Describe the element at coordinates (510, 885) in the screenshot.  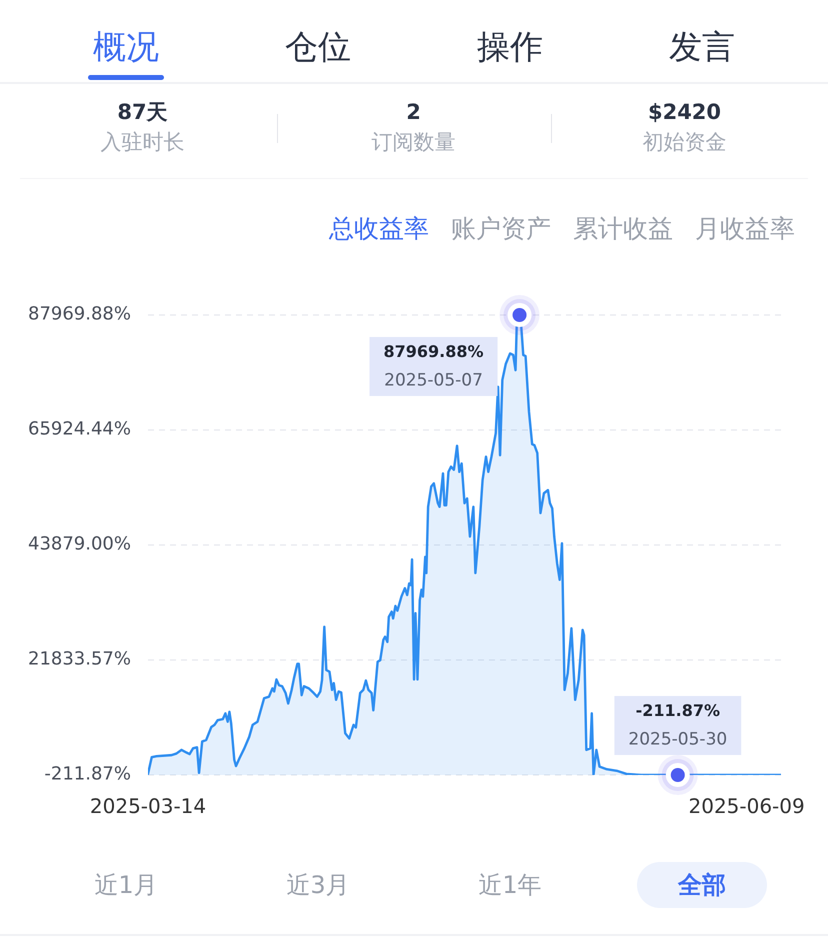
I see `text: 近1年` at that location.